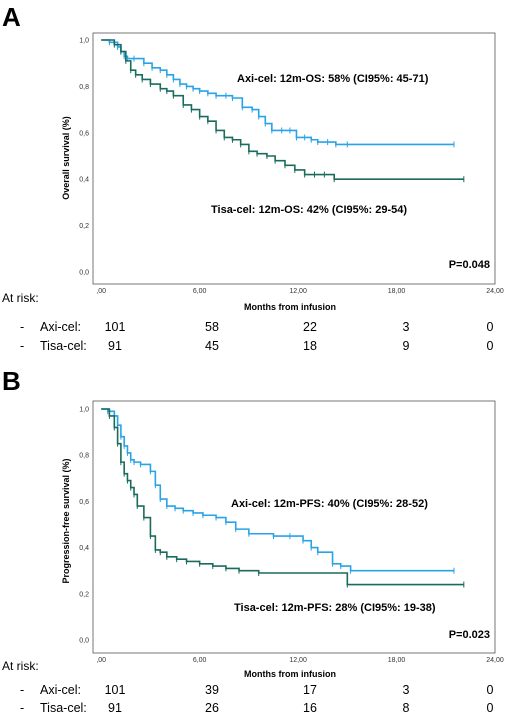 This screenshot has width=519, height=714. What do you see at coordinates (290, 674) in the screenshot?
I see `x-axis-title-b: Months from infusion` at bounding box center [290, 674].